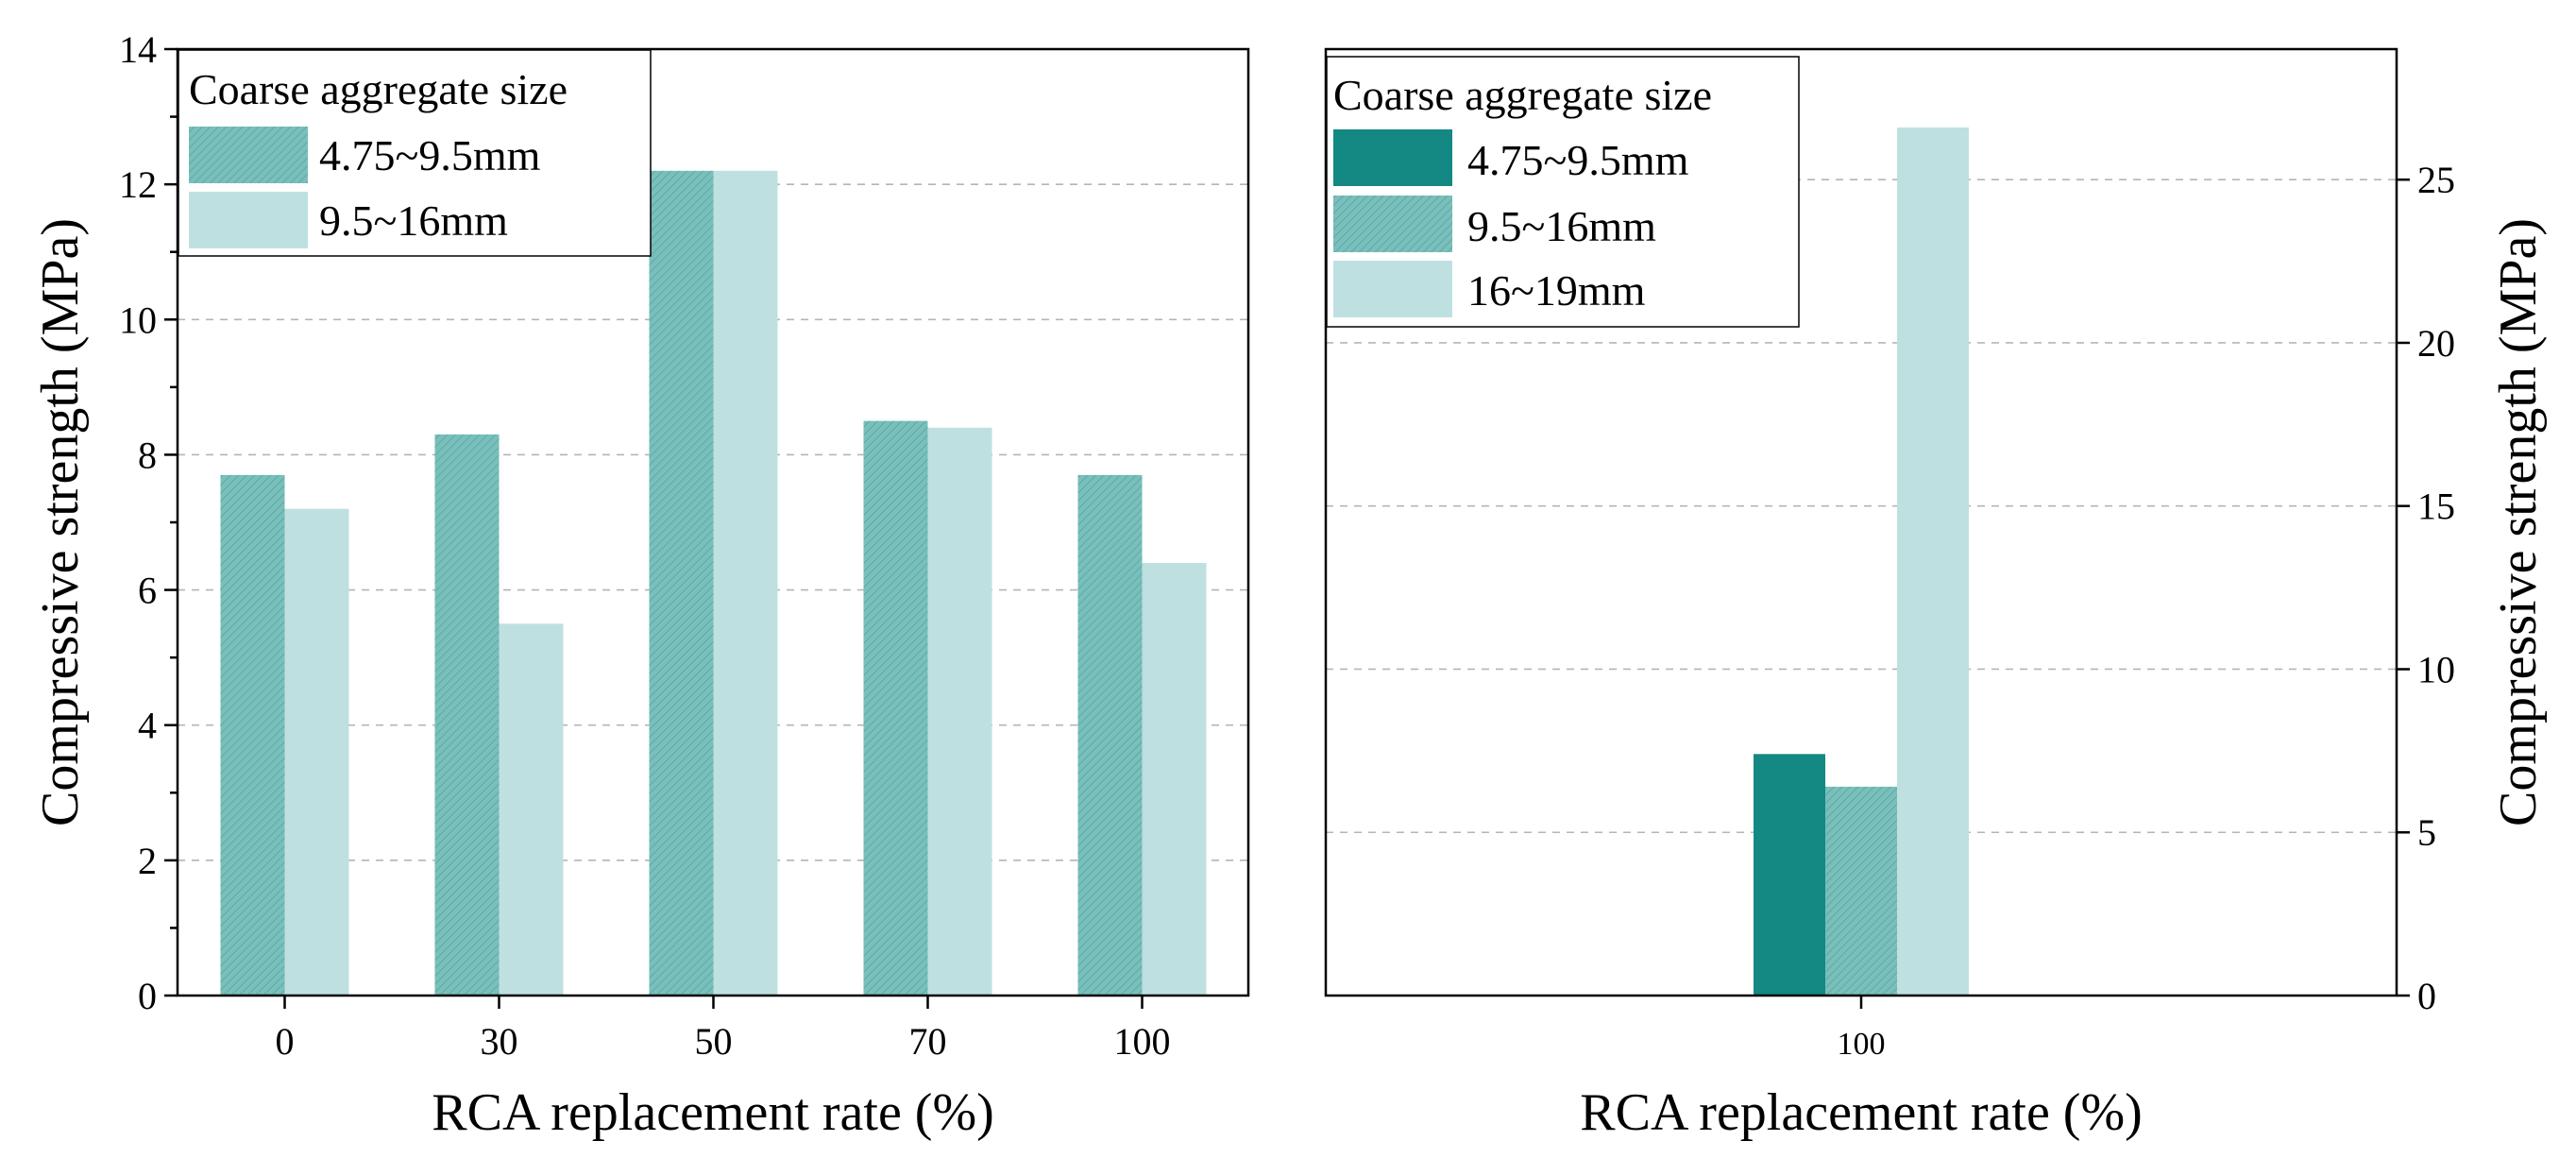  Describe the element at coordinates (147, 591) in the screenshot. I see `left-y-tick-label: 6` at that location.